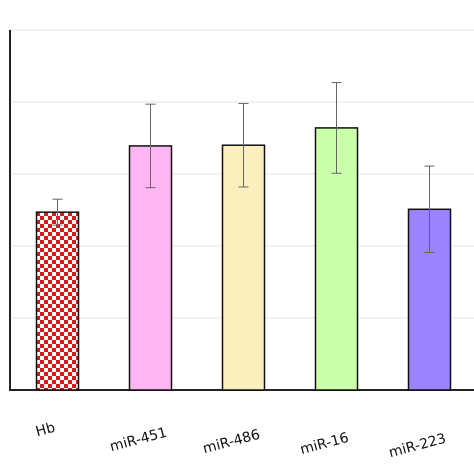  Describe the element at coordinates (417, 446) in the screenshot. I see `x-tick-label: miR-223` at that location.